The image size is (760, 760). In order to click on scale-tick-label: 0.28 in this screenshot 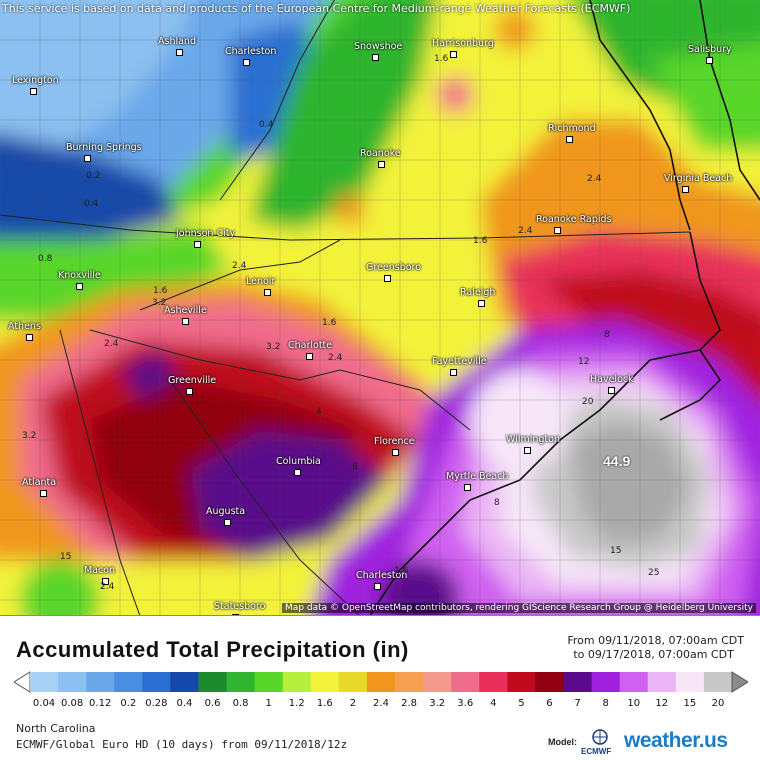, I will do `click(156, 703)`.